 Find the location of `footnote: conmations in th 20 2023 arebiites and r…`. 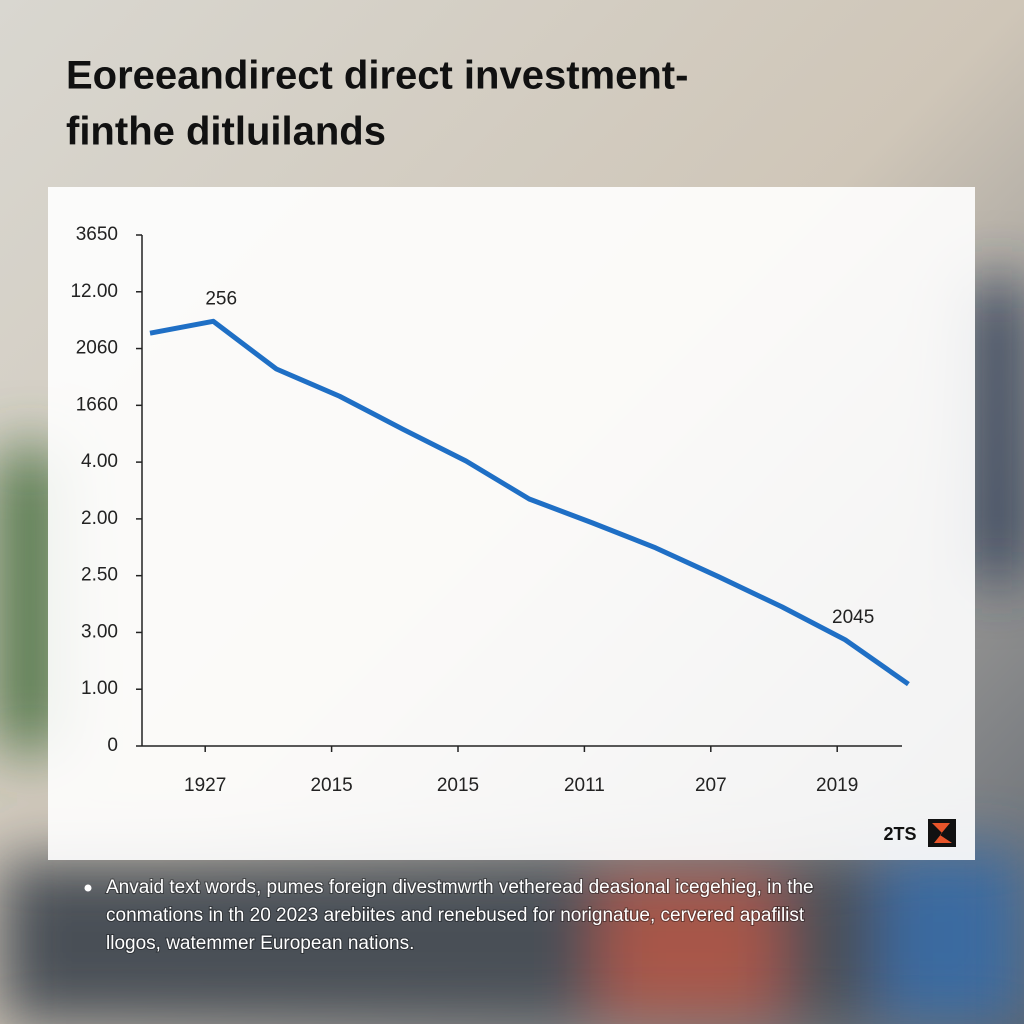

footnote: conmations in th 20 2023 arebiites and r… is located at coordinates (455, 915).